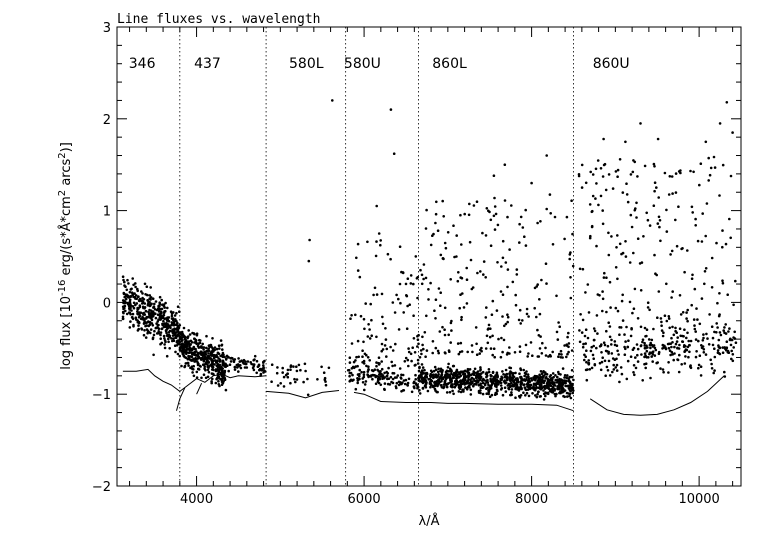  I want to click on data-point-2024, so click(593, 359).